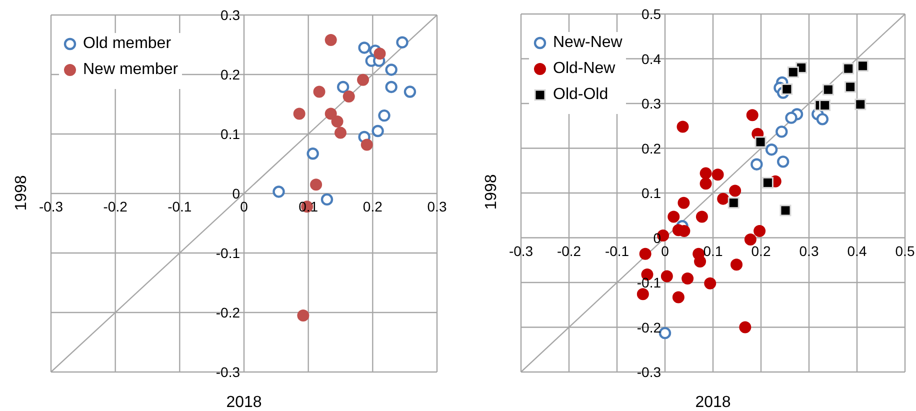  What do you see at coordinates (649, 282) in the screenshot?
I see `y-tick-label: -0.1` at bounding box center [649, 282].